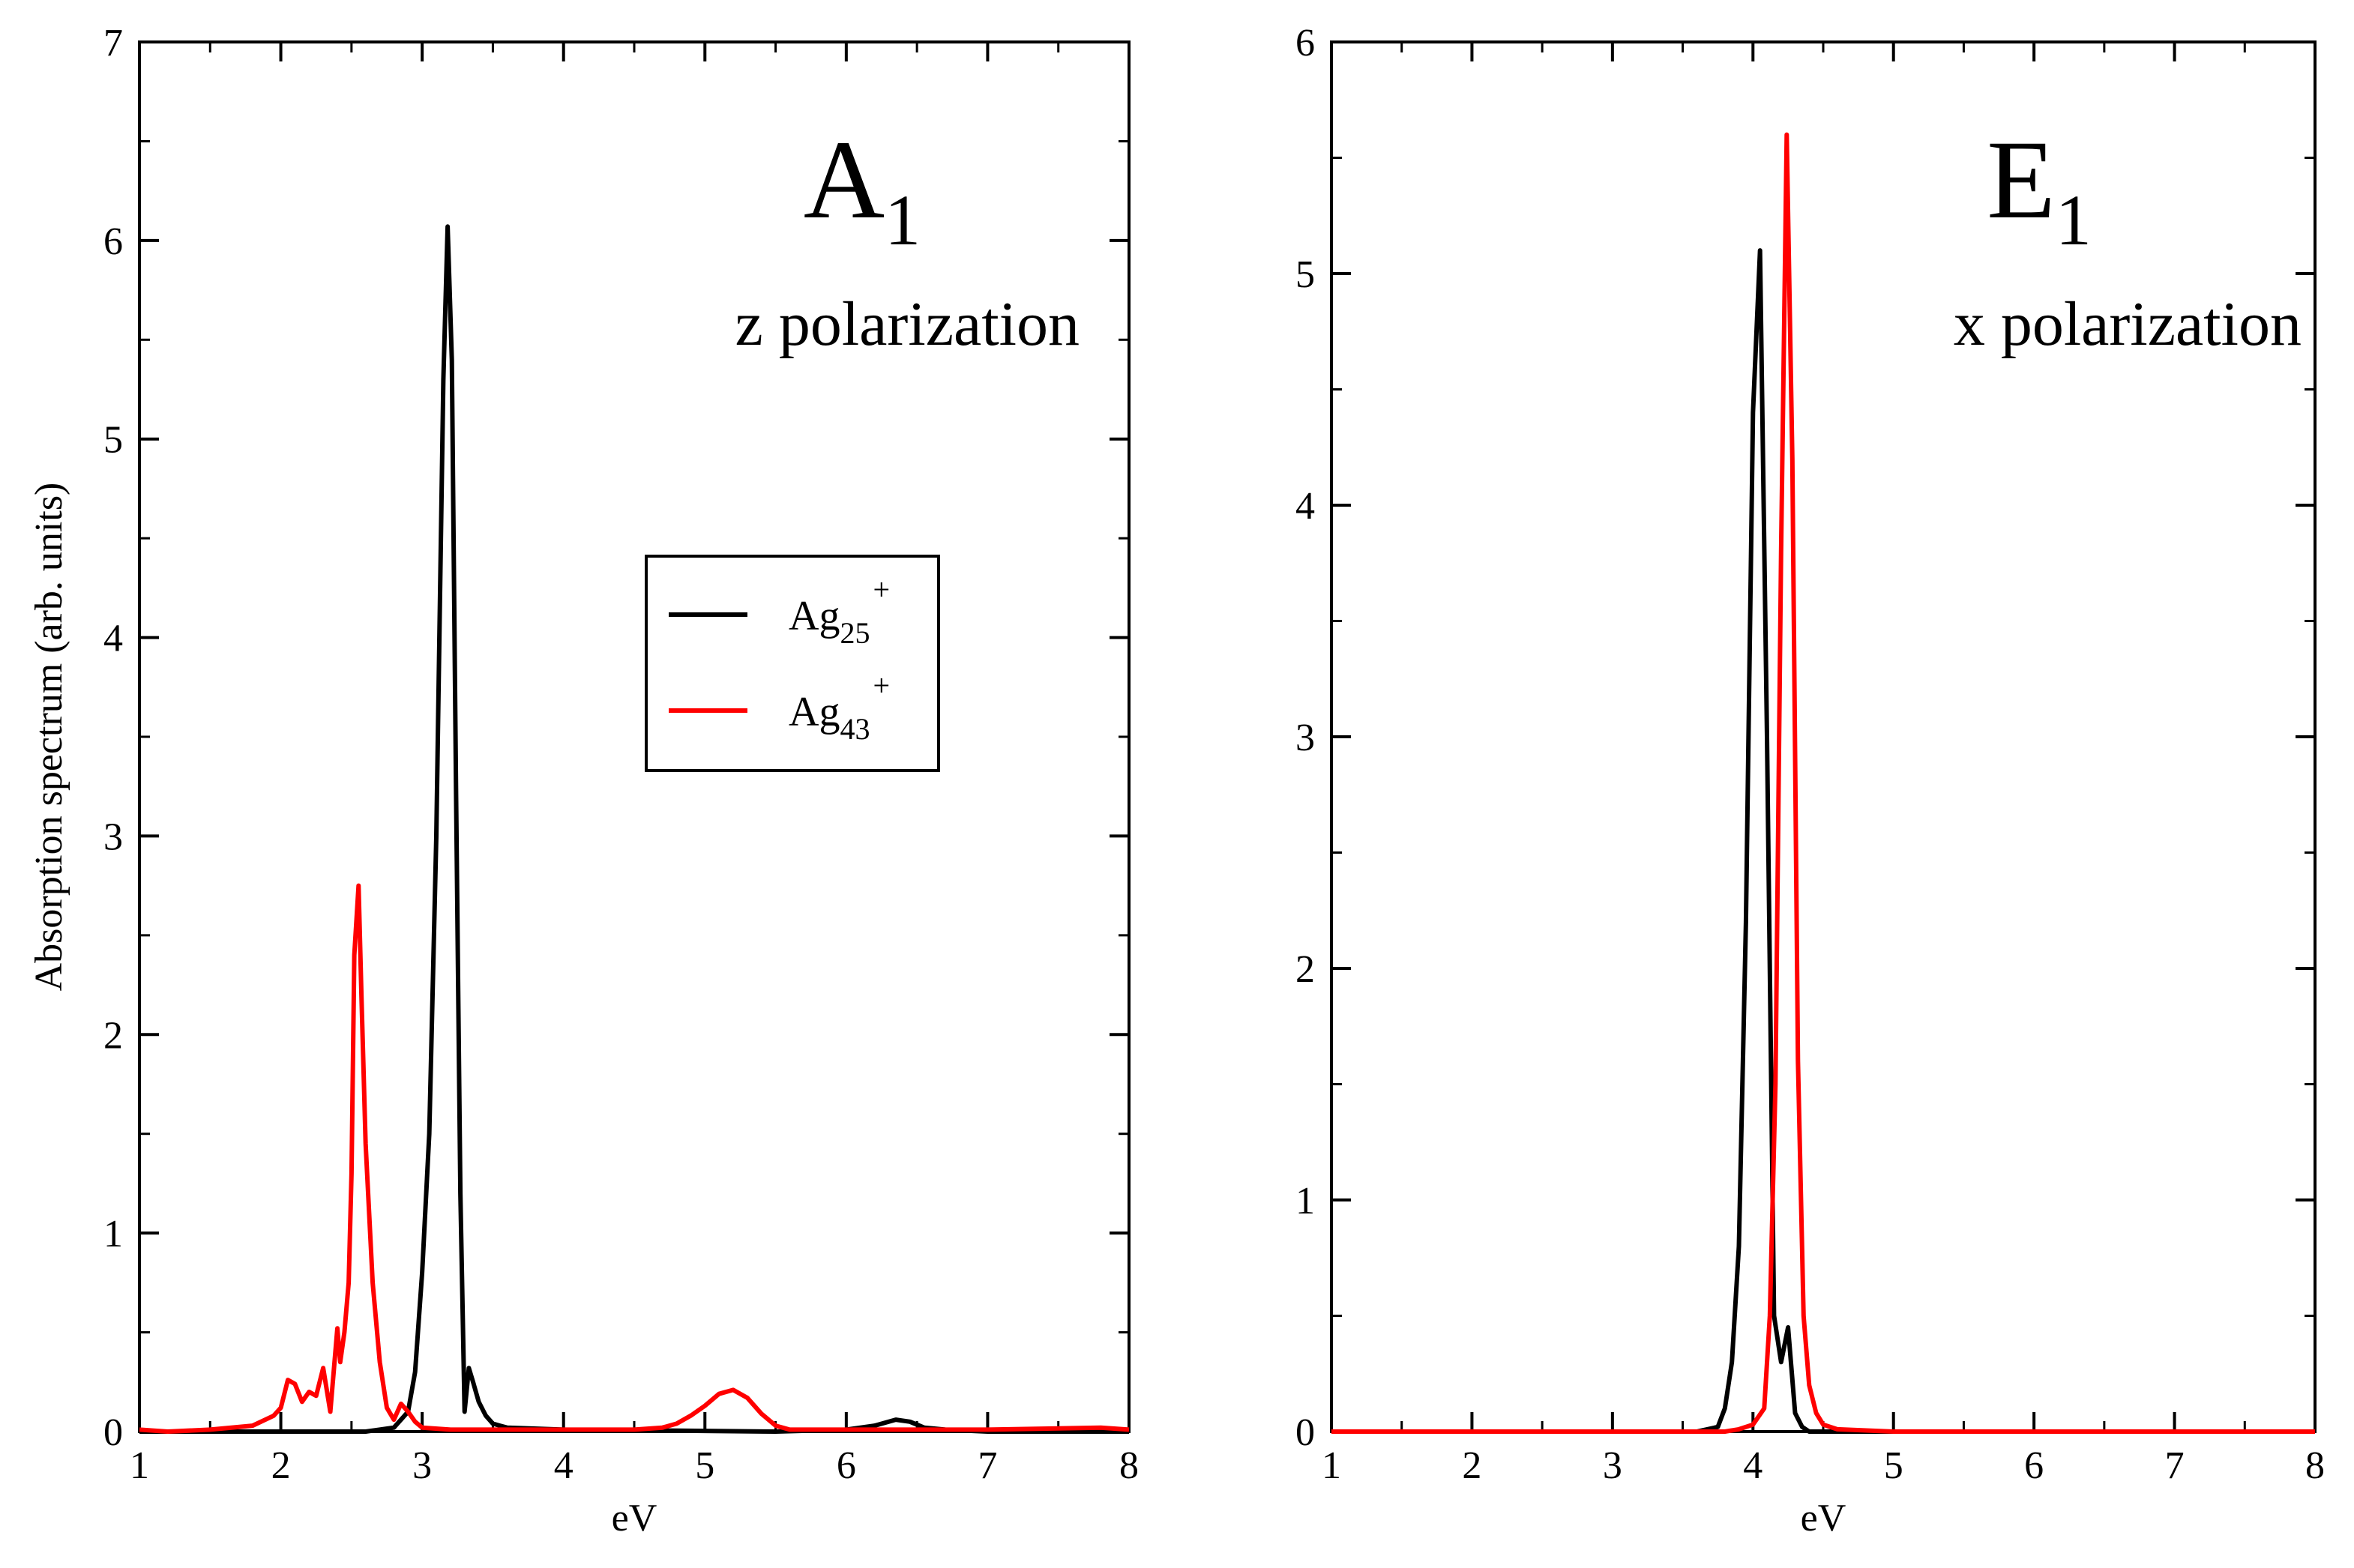 This screenshot has height=1568, width=2354. Describe the element at coordinates (846, 1465) in the screenshot. I see `left-x-tick-label: 6` at that location.